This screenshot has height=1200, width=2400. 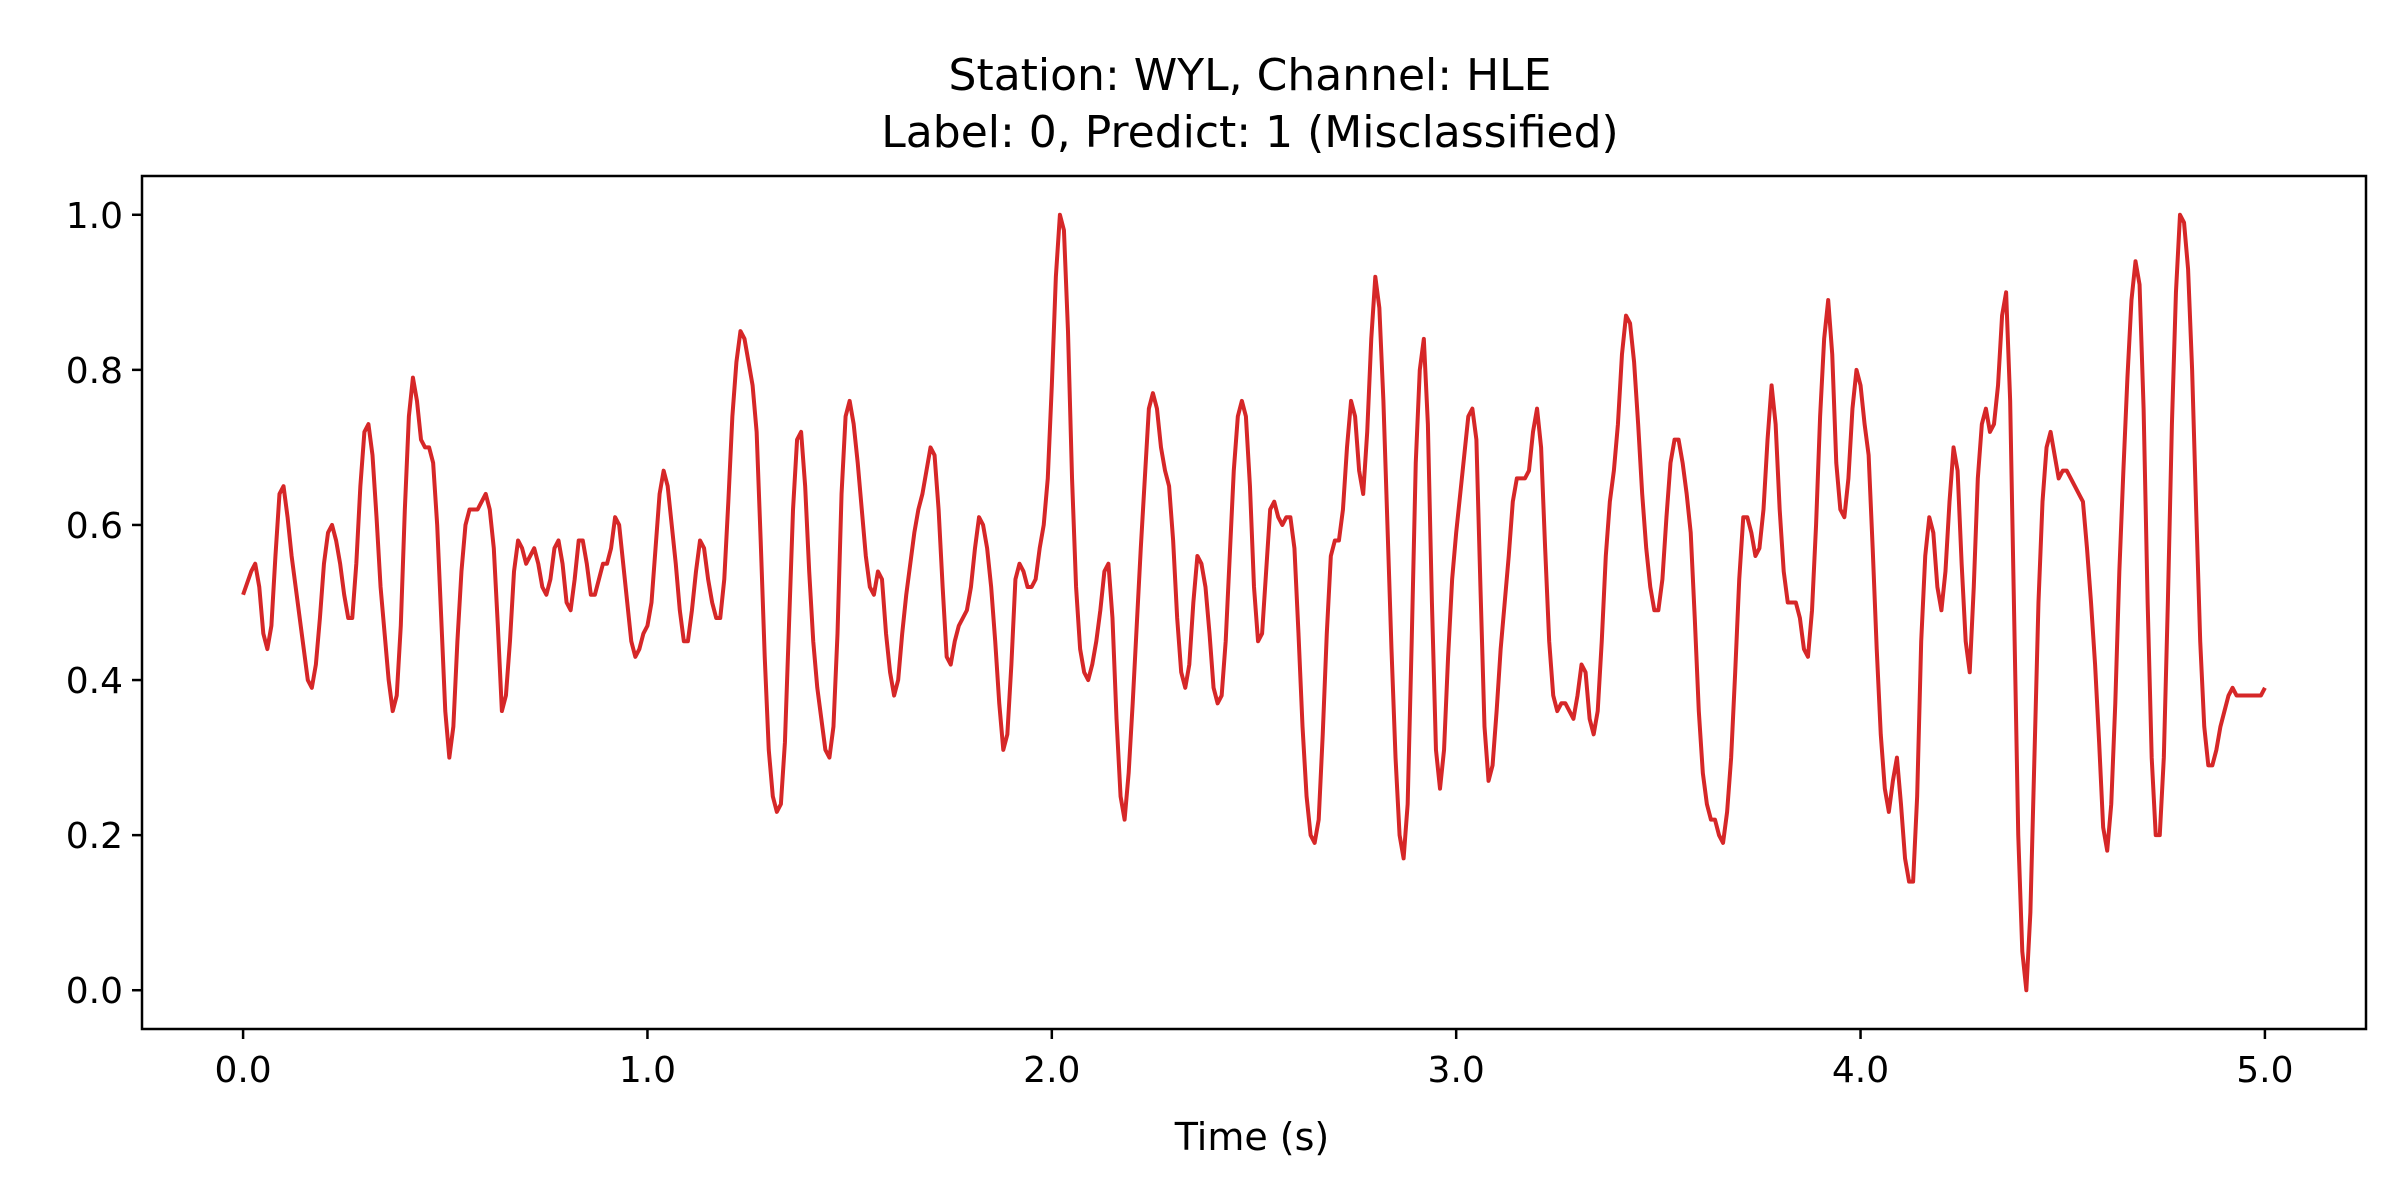 I want to click on y-tick-label: 0.4, so click(x=94, y=681).